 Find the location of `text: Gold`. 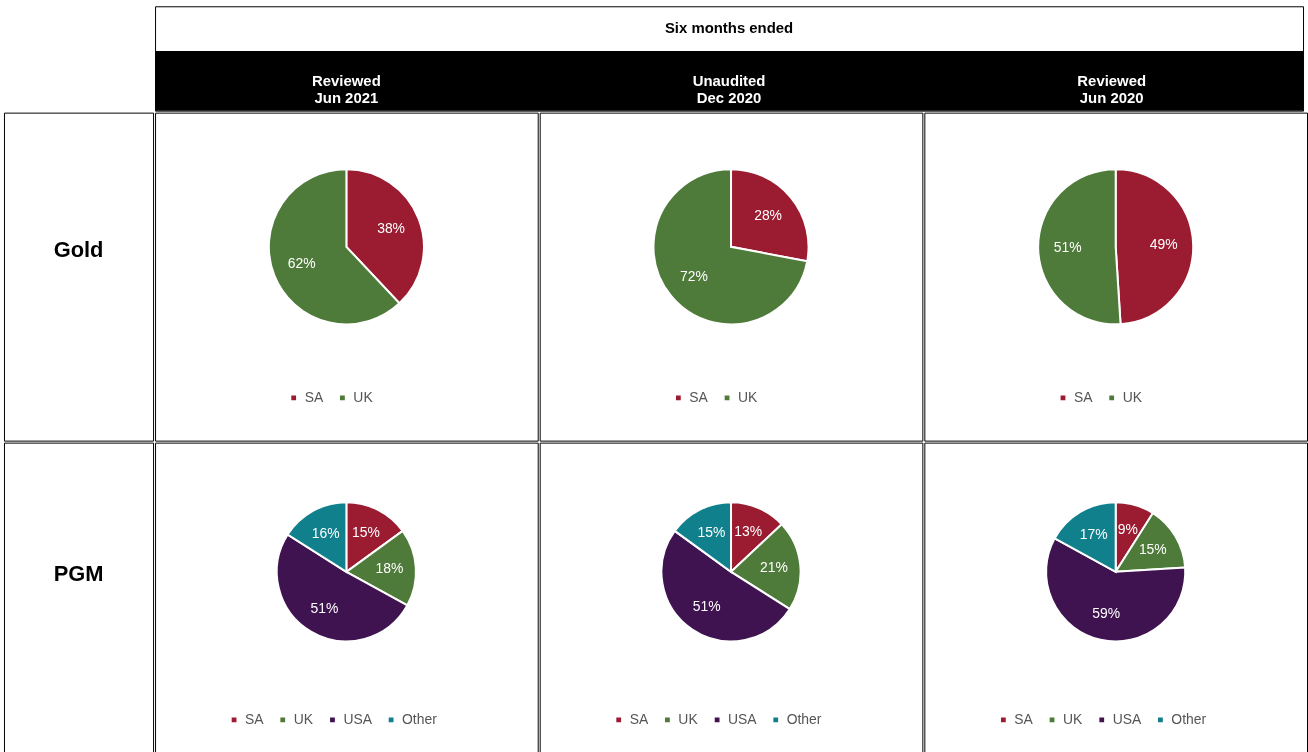

text: Gold is located at coordinates (78, 250).